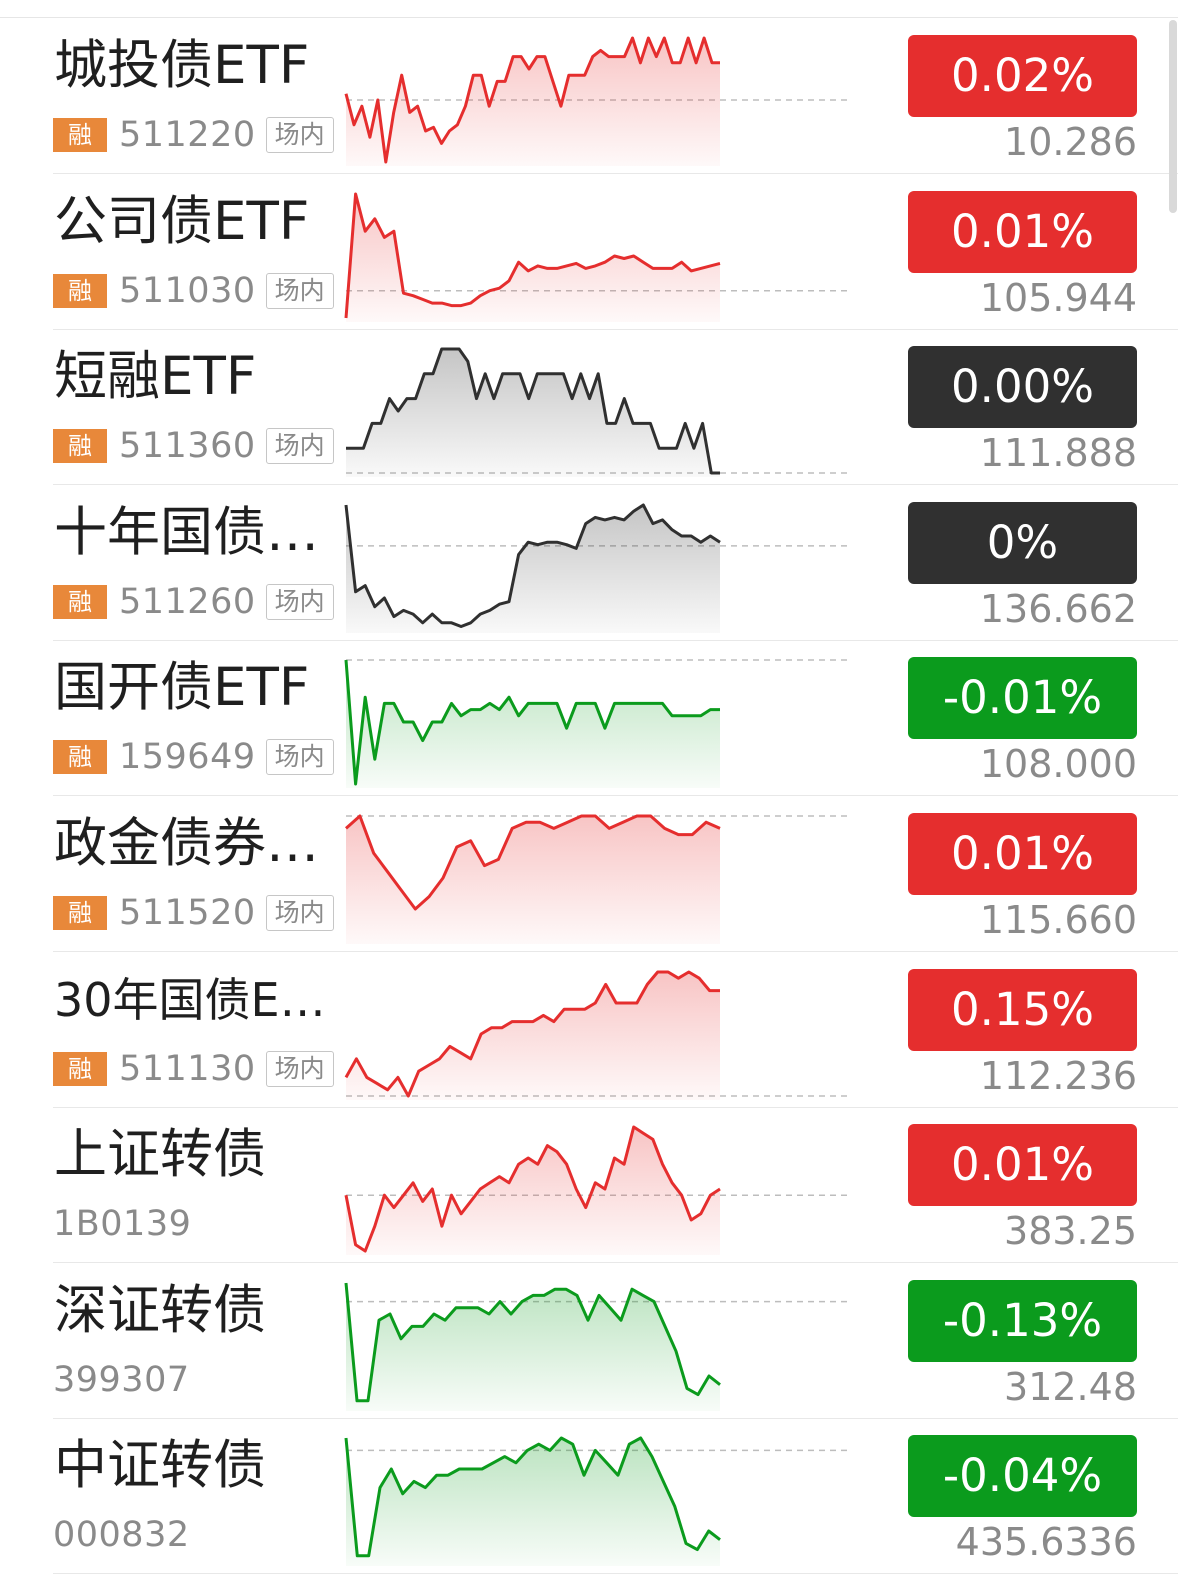 This screenshot has width=1189, height=1582. I want to click on fund-meta: 融 511220 场内, so click(193, 135).